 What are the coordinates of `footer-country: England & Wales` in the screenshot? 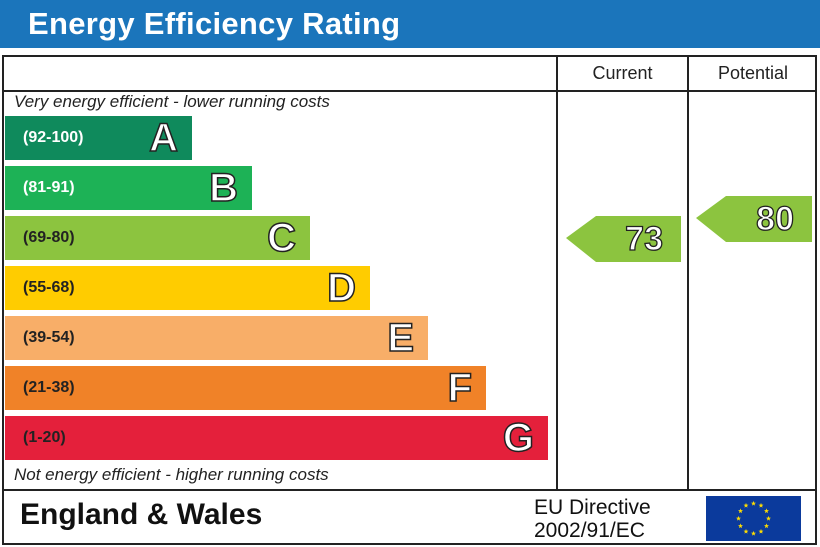 It's located at (141, 514).